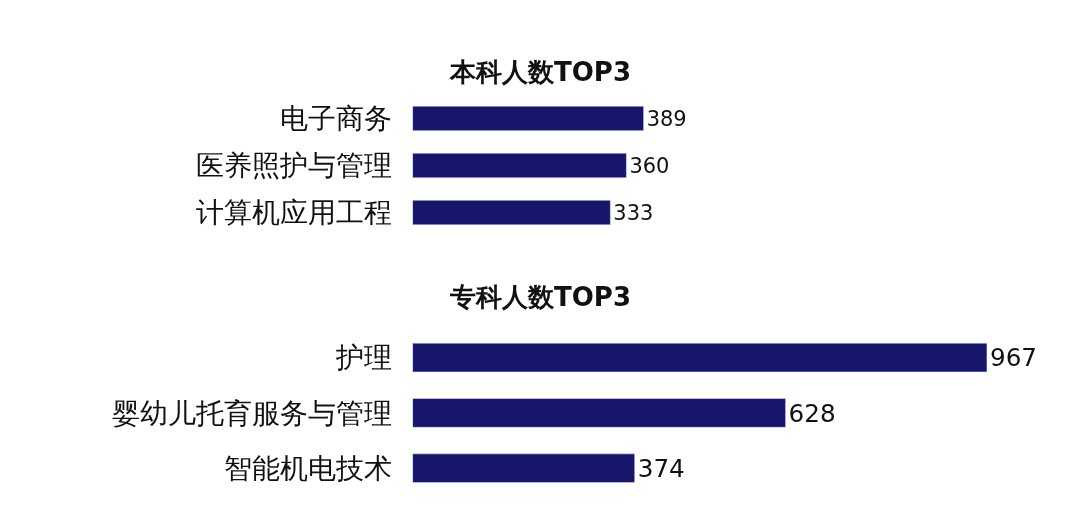 The width and height of the screenshot is (1080, 527). Describe the element at coordinates (335, 119) in the screenshot. I see `y-tick-label: 电子商务` at that location.